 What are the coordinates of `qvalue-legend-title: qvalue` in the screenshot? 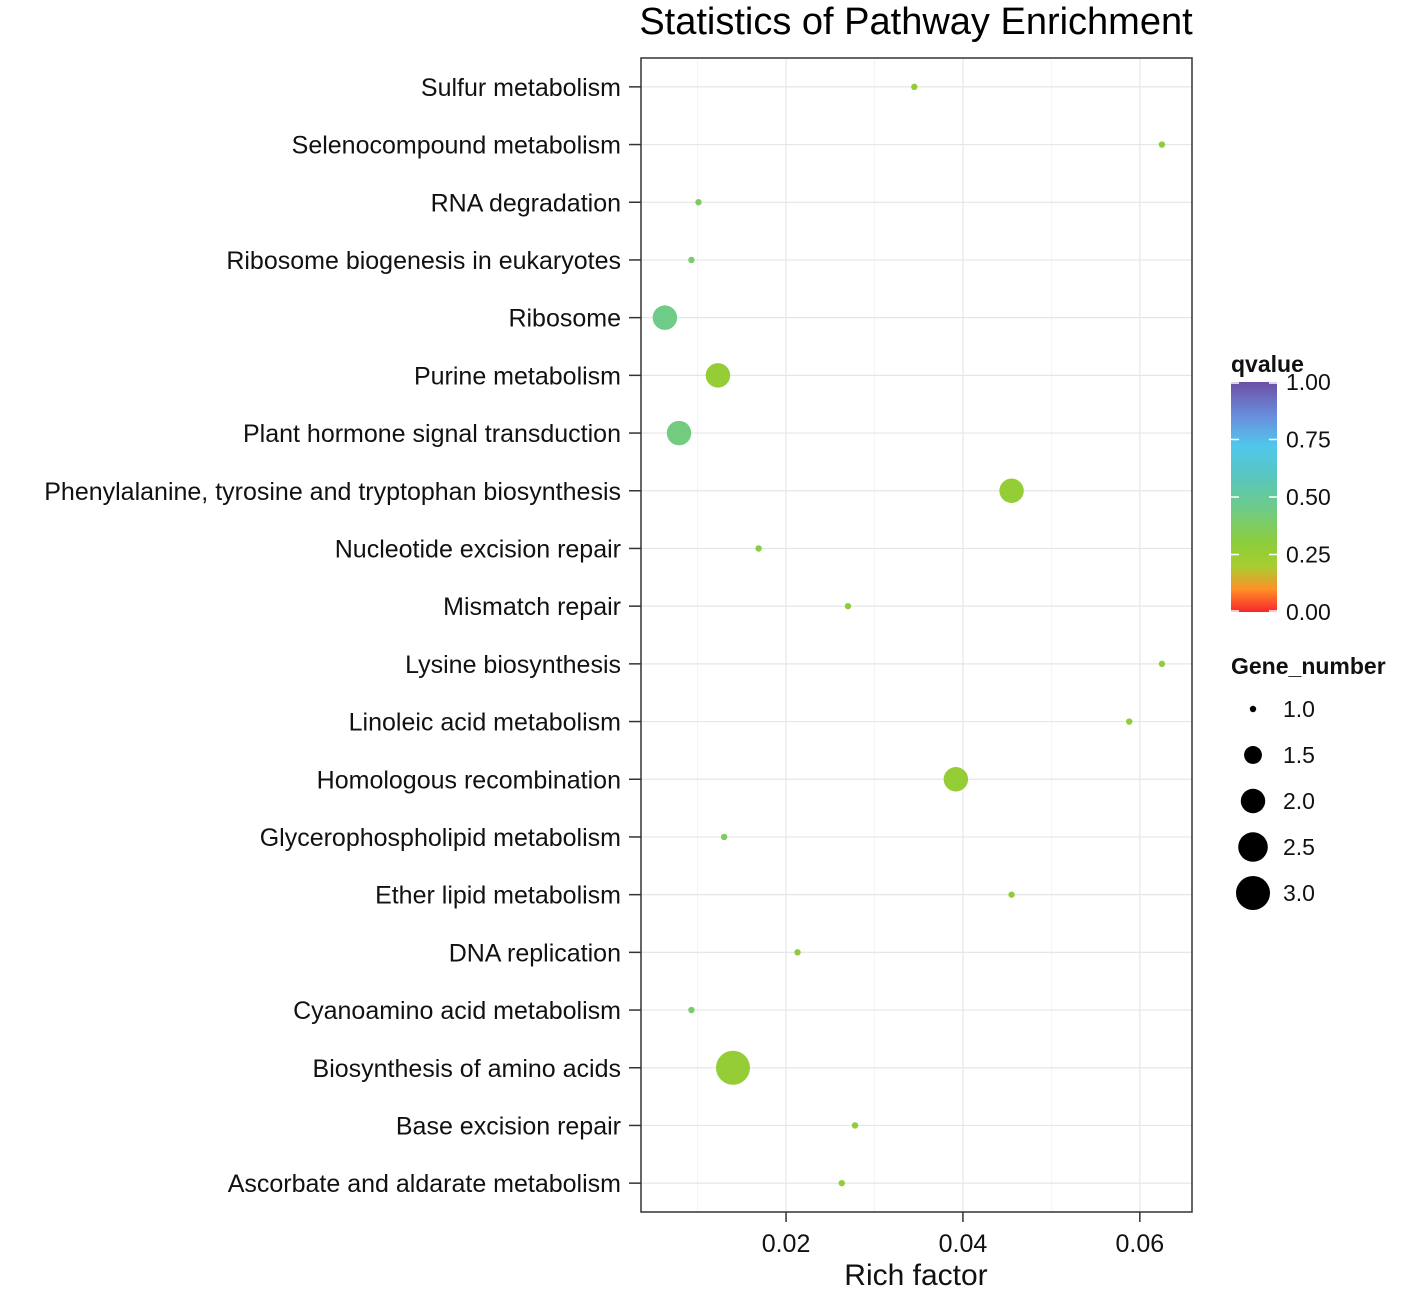 It's located at (1267, 364).